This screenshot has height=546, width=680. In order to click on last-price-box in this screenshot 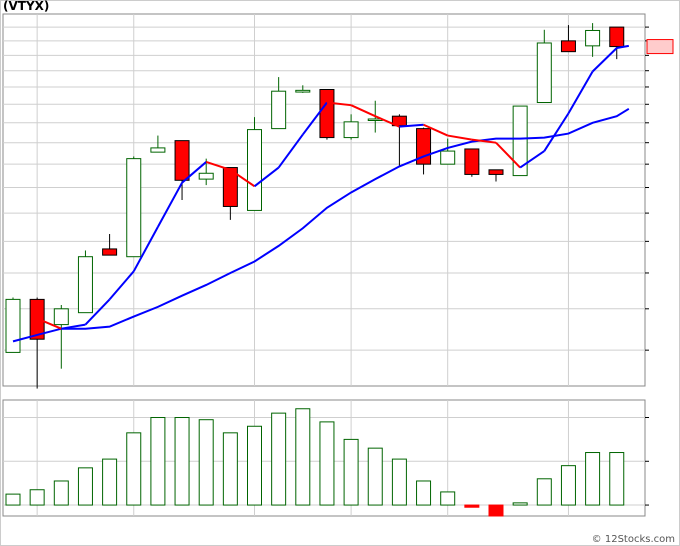, I will do `click(660, 47)`.